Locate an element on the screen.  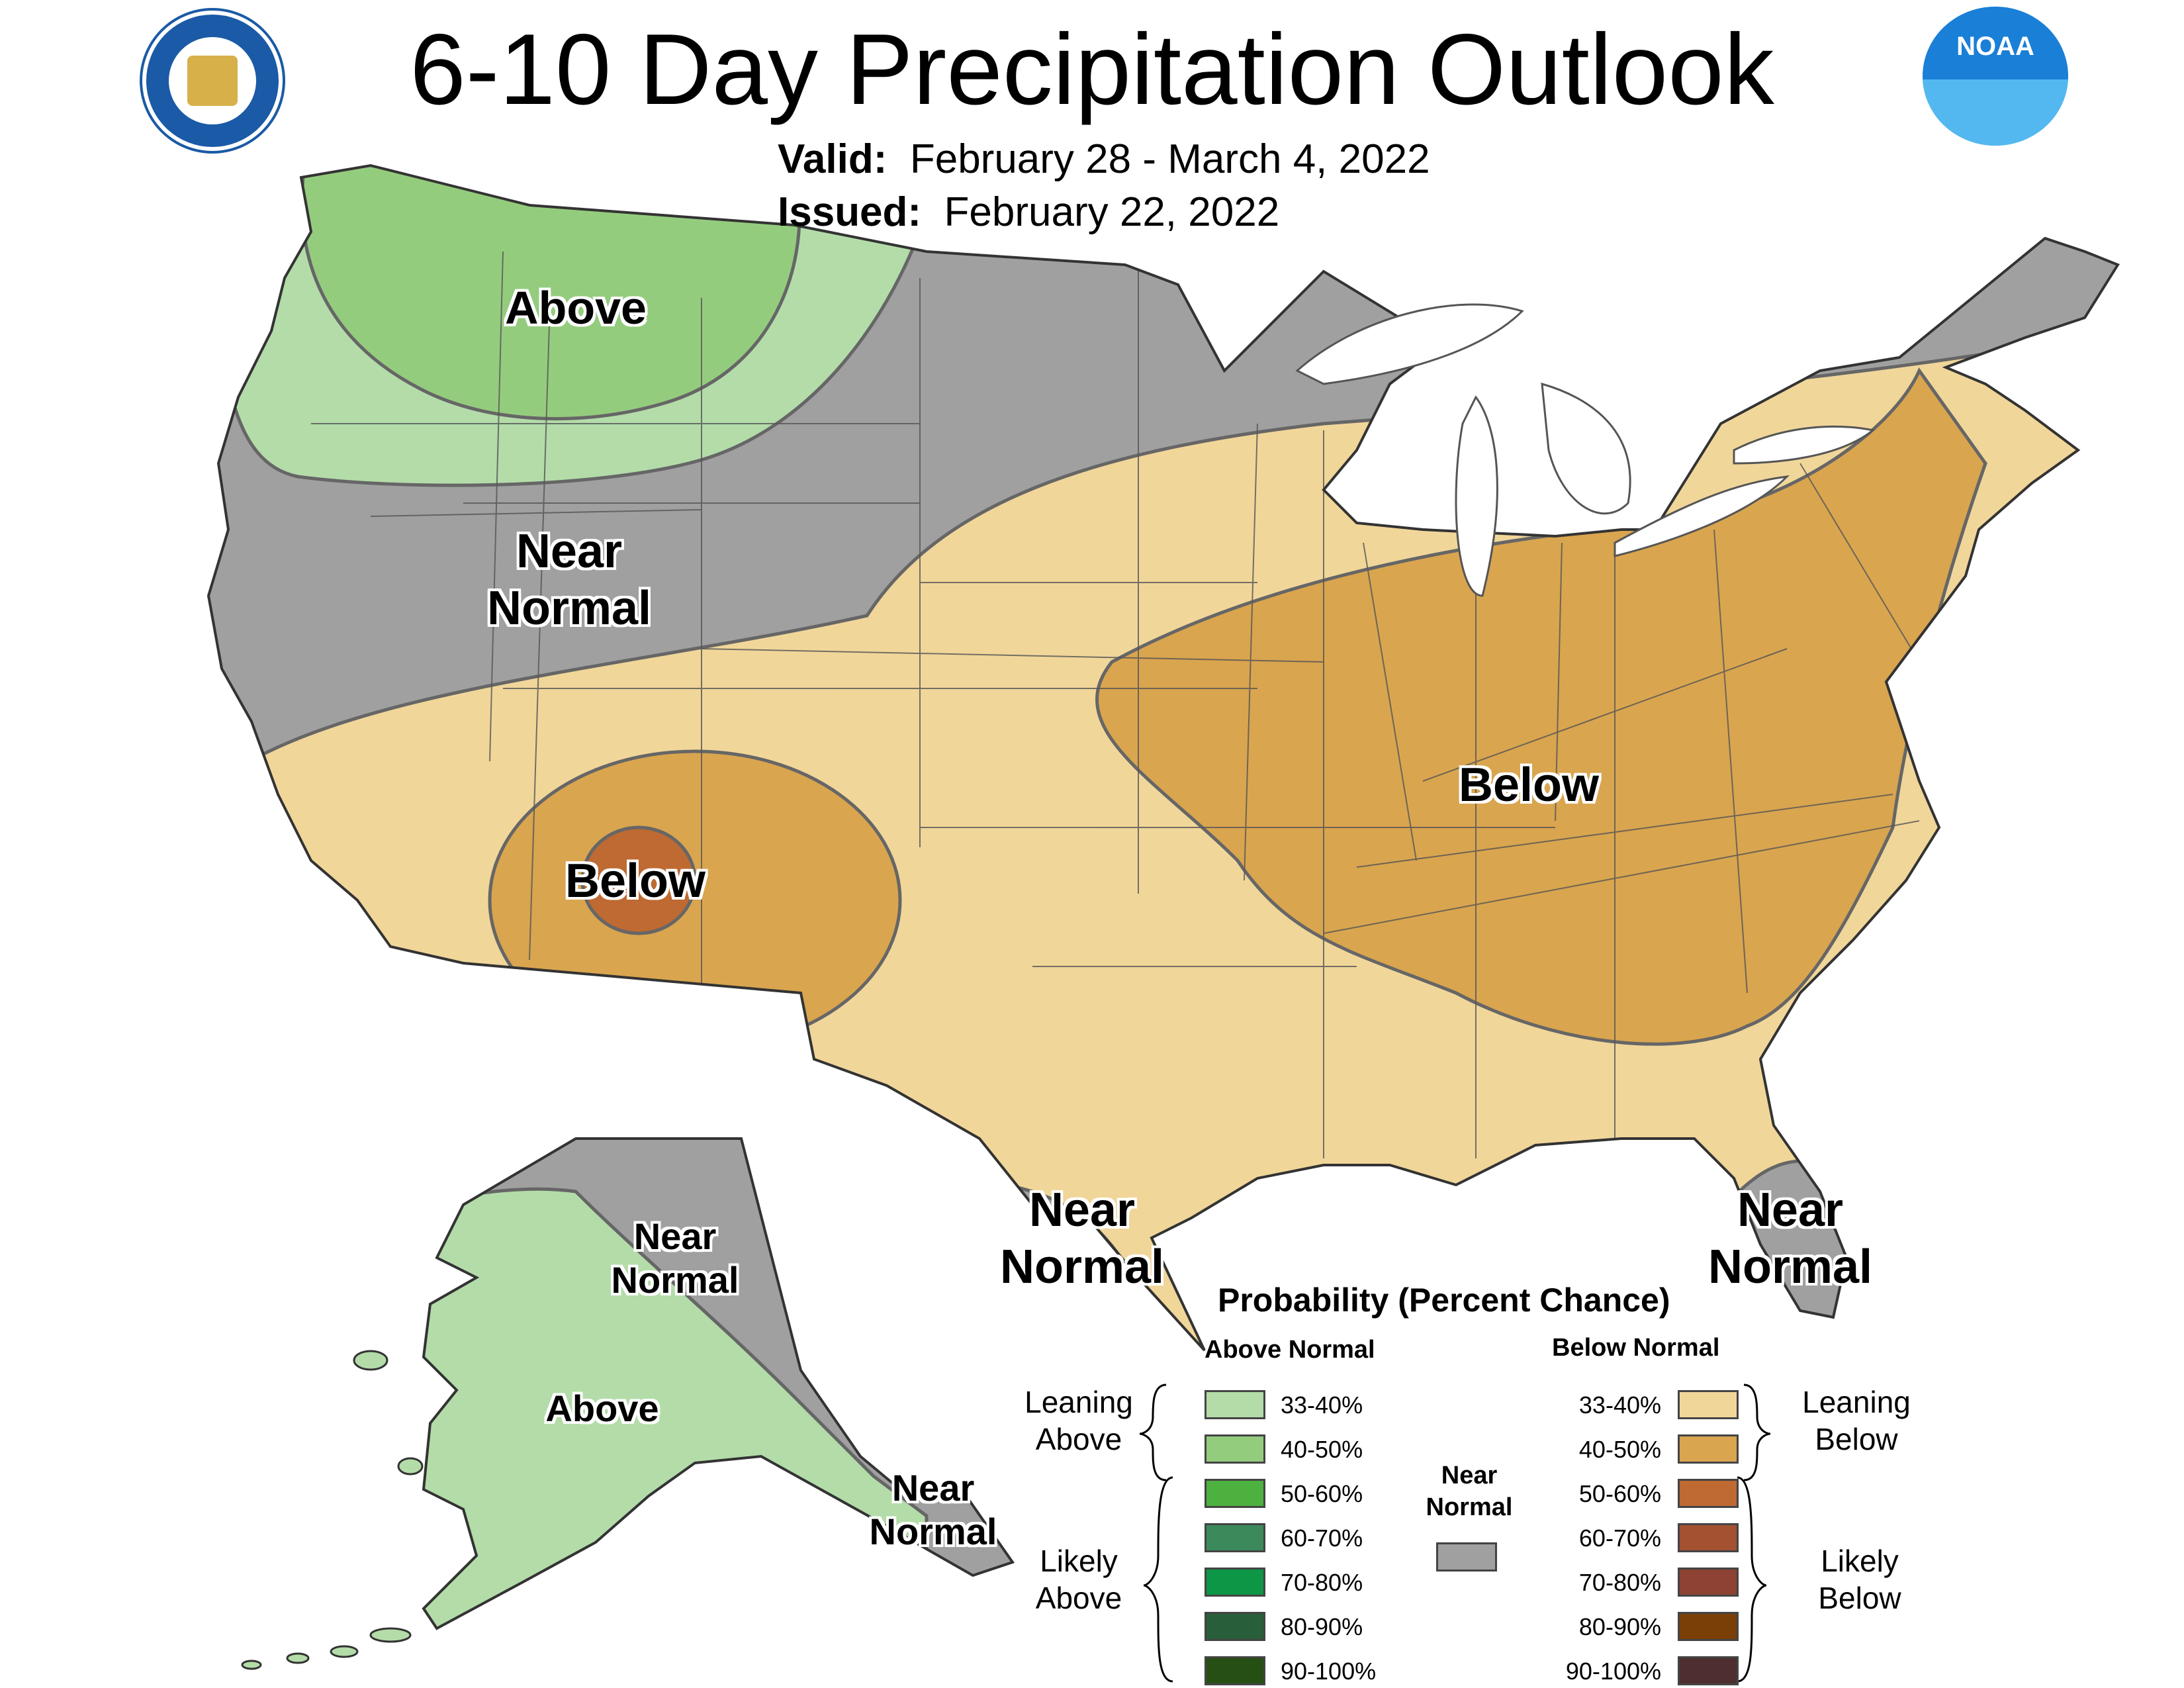
legend-above-header: Above Normal is located at coordinates (1290, 1350).